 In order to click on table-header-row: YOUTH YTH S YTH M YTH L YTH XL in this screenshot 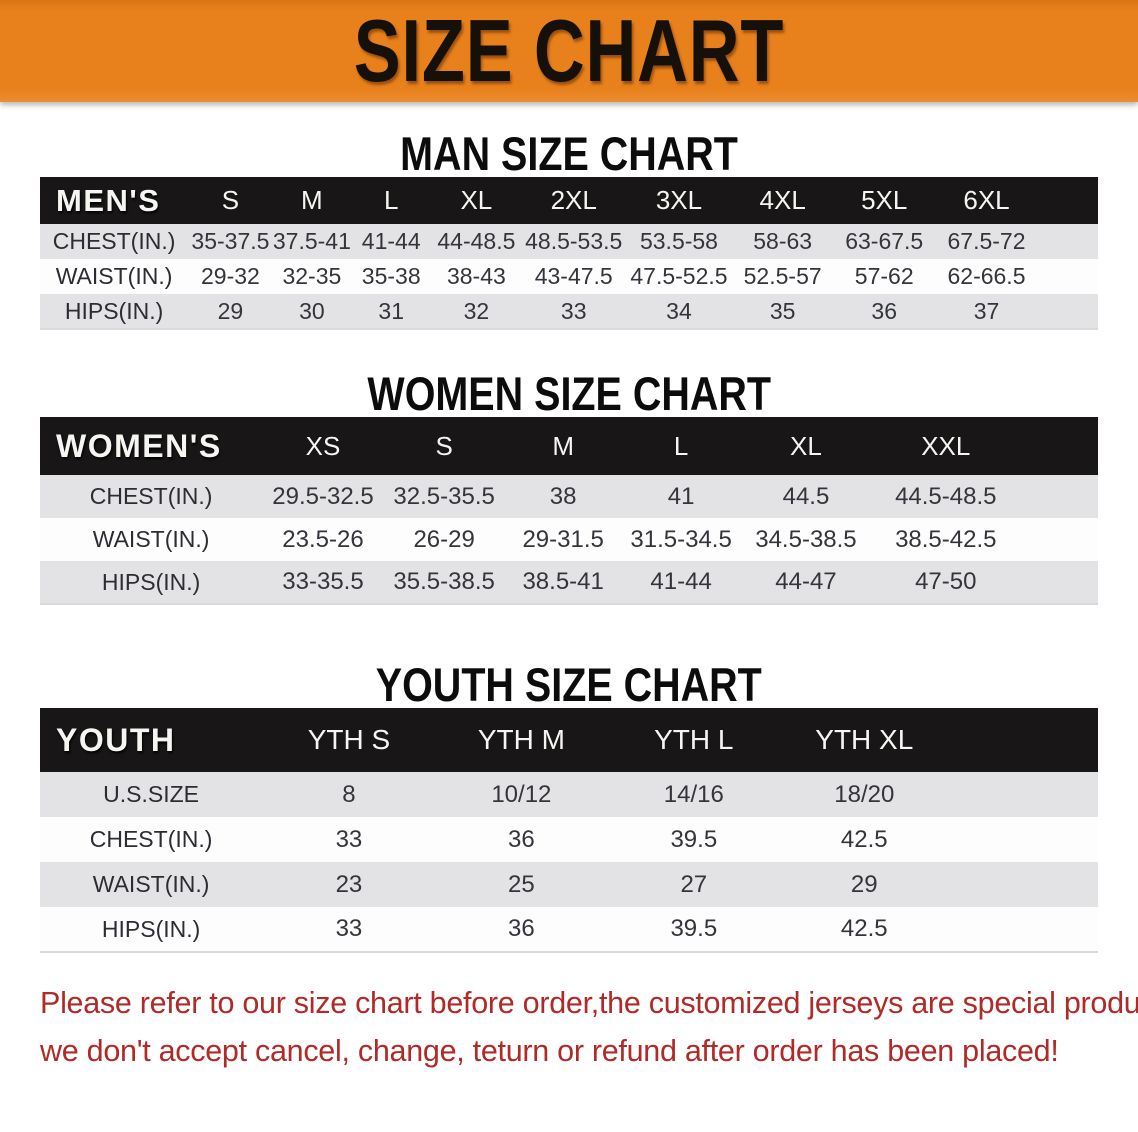, I will do `click(569, 740)`.